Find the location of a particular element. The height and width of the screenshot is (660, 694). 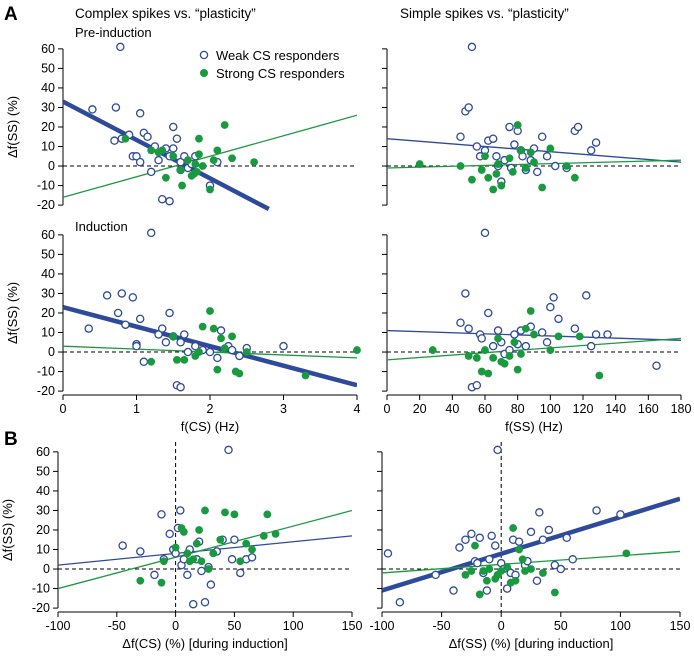

x-tick-label: 0 is located at coordinates (501, 626).